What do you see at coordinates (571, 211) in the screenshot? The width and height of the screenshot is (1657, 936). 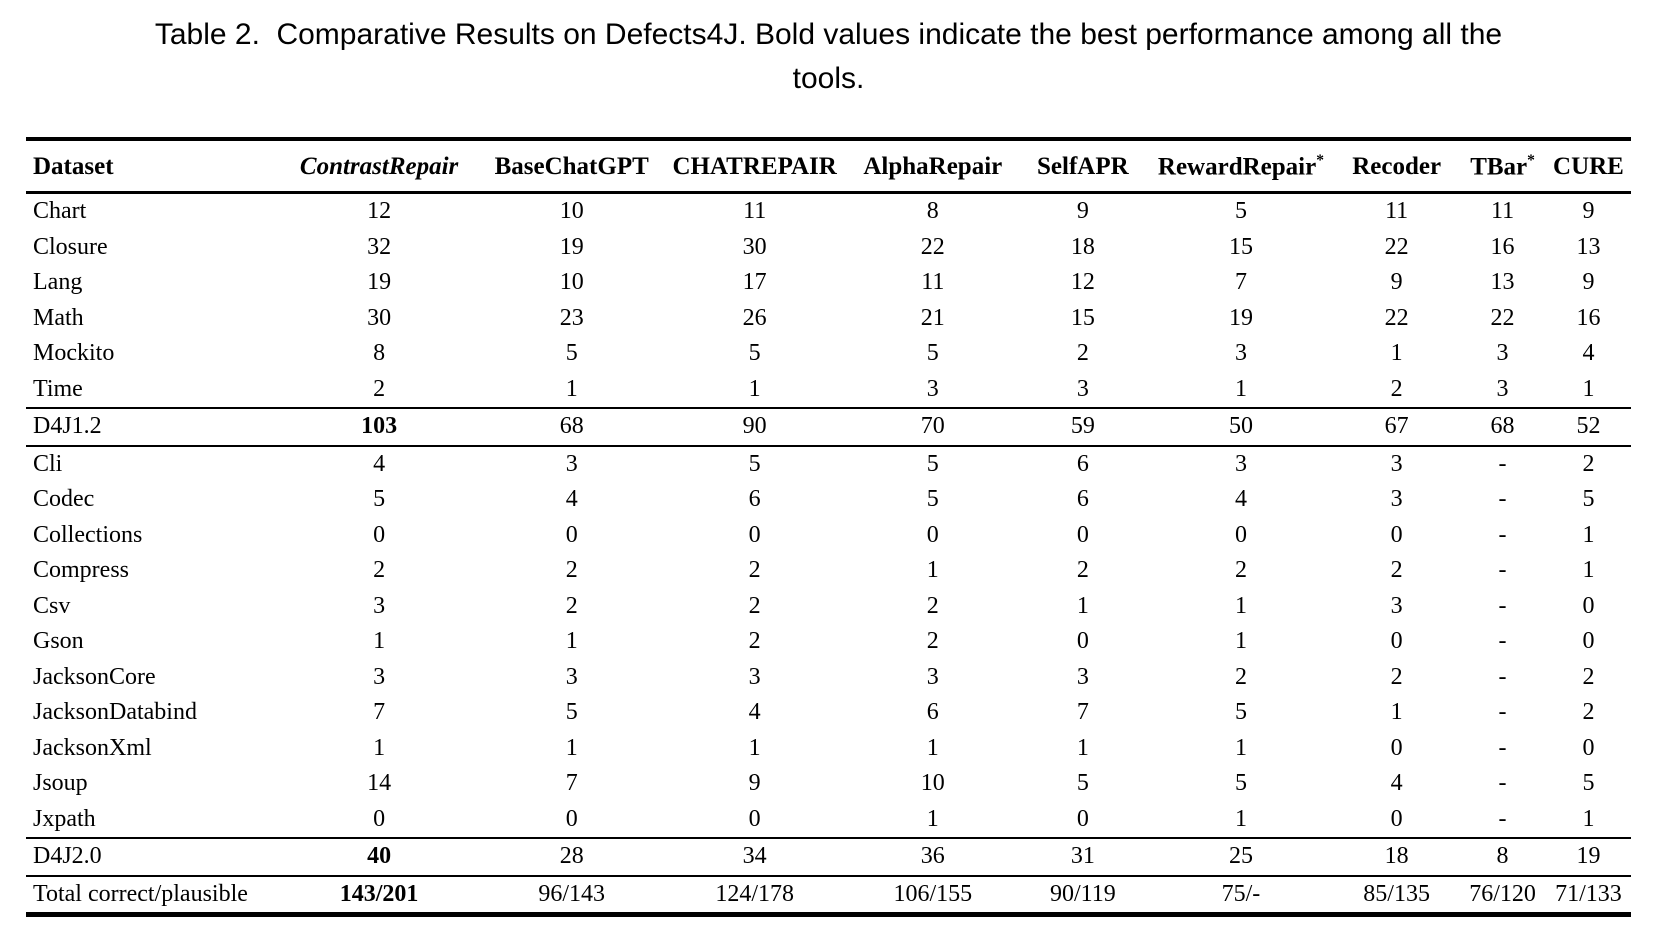 I see `value-cell: 10` at bounding box center [571, 211].